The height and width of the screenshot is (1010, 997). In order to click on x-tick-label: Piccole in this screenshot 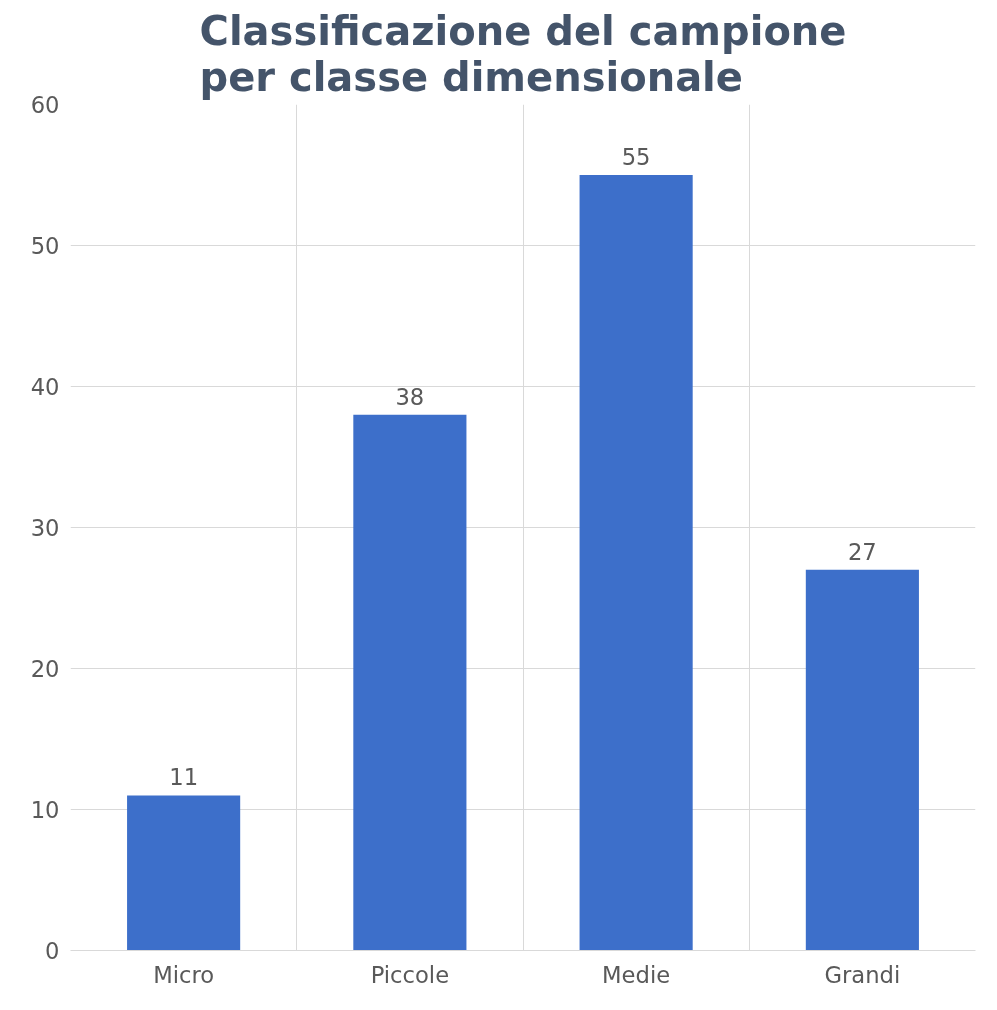, I will do `click(410, 974)`.